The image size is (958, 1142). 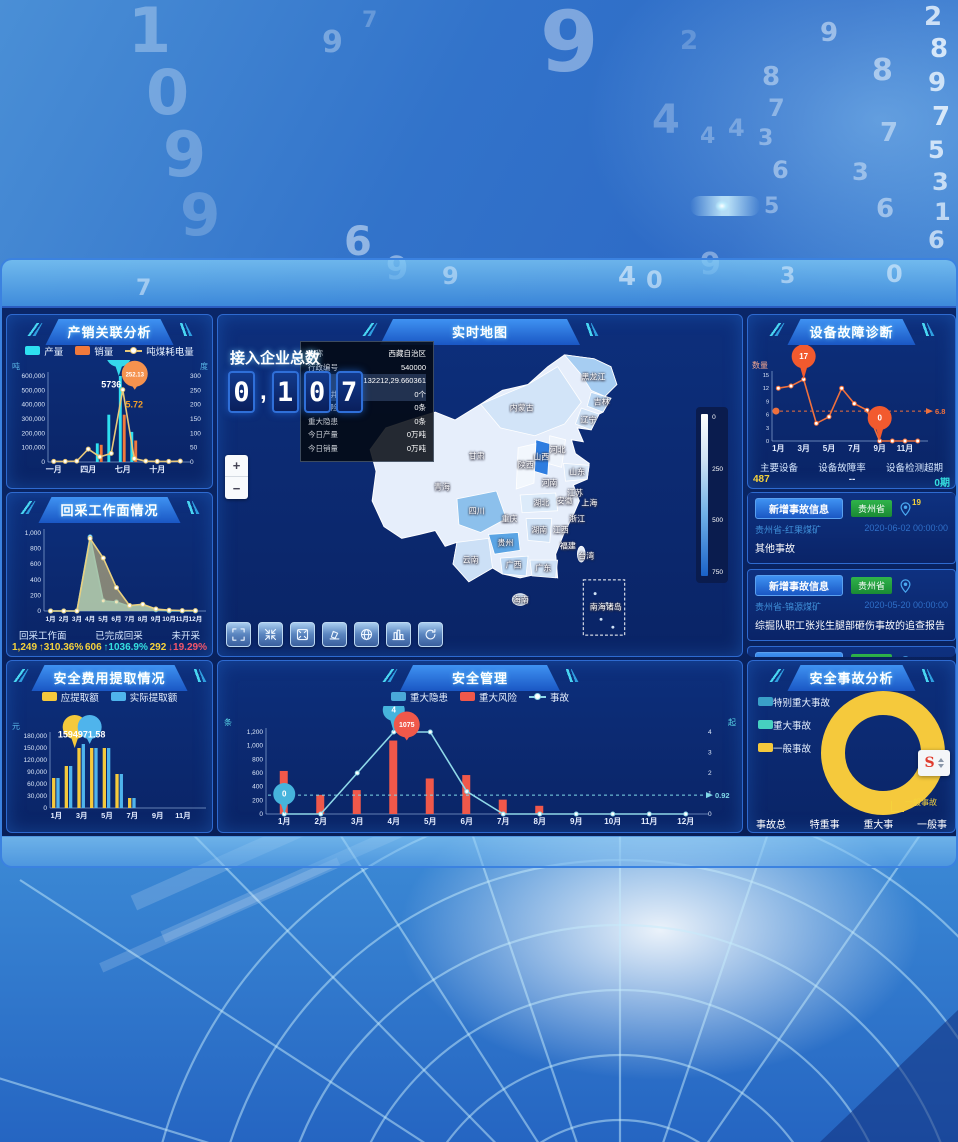 I want to click on svg-text: 11月, so click(x=181, y=619).